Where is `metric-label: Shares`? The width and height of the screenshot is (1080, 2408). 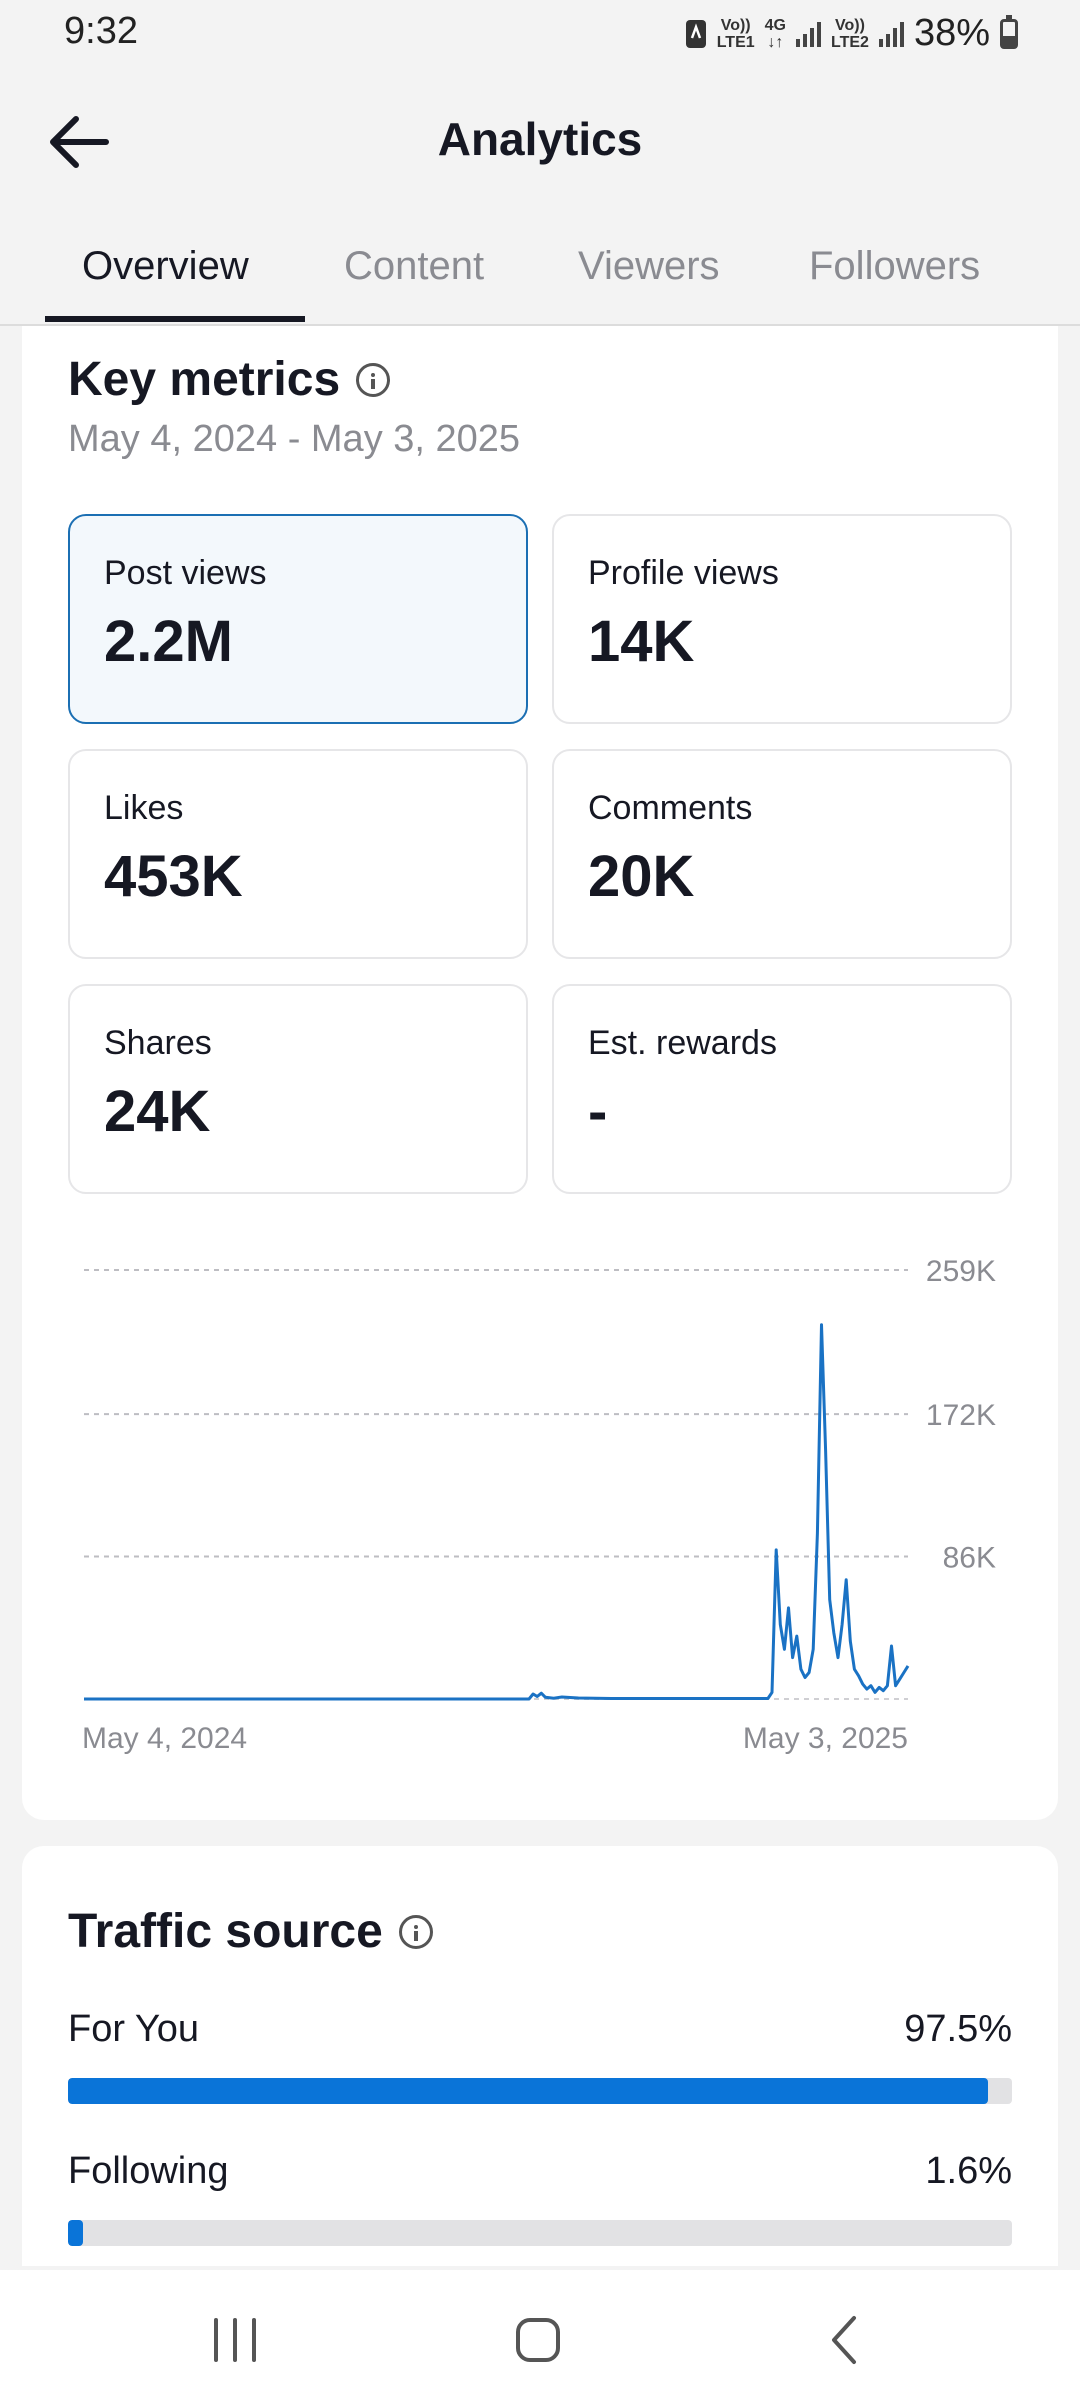 metric-label: Shares is located at coordinates (158, 1043).